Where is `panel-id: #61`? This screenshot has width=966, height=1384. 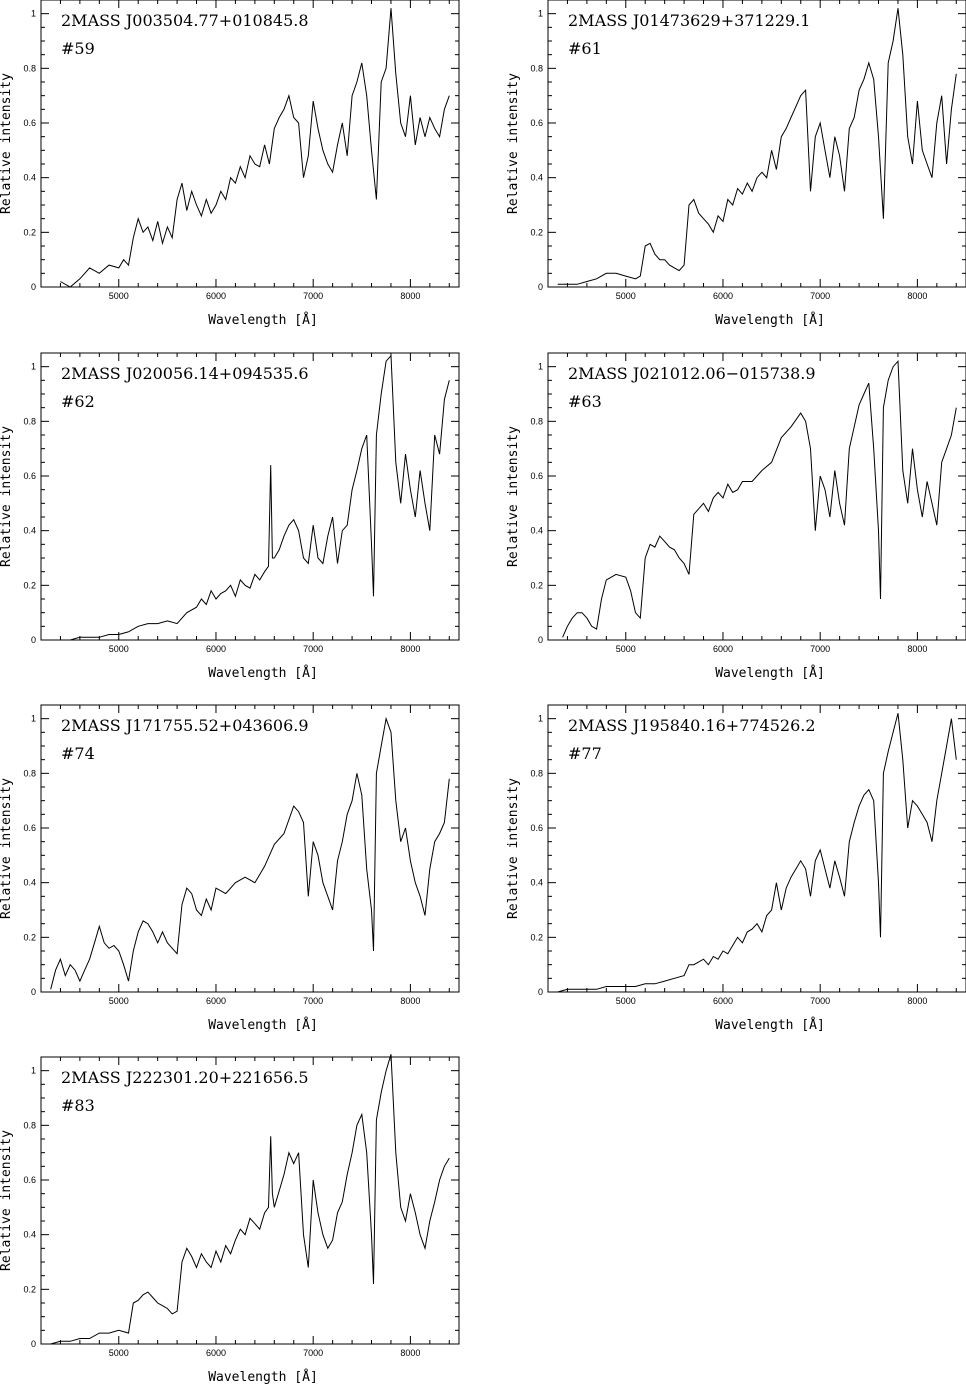 panel-id: #61 is located at coordinates (585, 48).